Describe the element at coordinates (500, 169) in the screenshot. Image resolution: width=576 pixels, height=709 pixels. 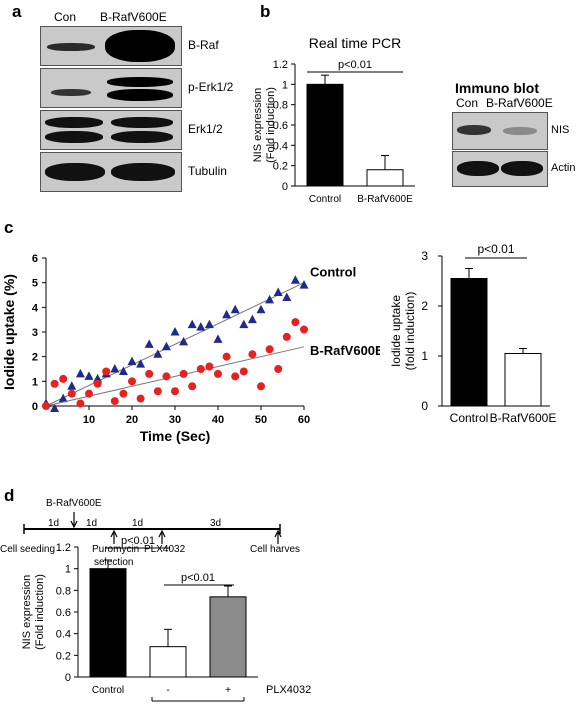
I see `blot-actin` at that location.